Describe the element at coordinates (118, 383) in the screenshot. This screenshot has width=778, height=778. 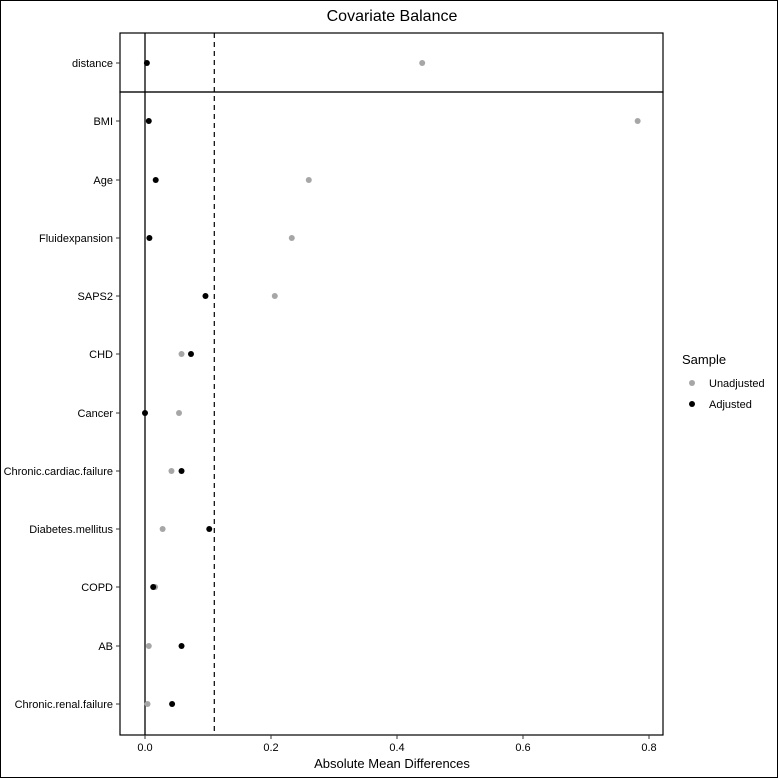
I see `y-axis-ticks` at that location.